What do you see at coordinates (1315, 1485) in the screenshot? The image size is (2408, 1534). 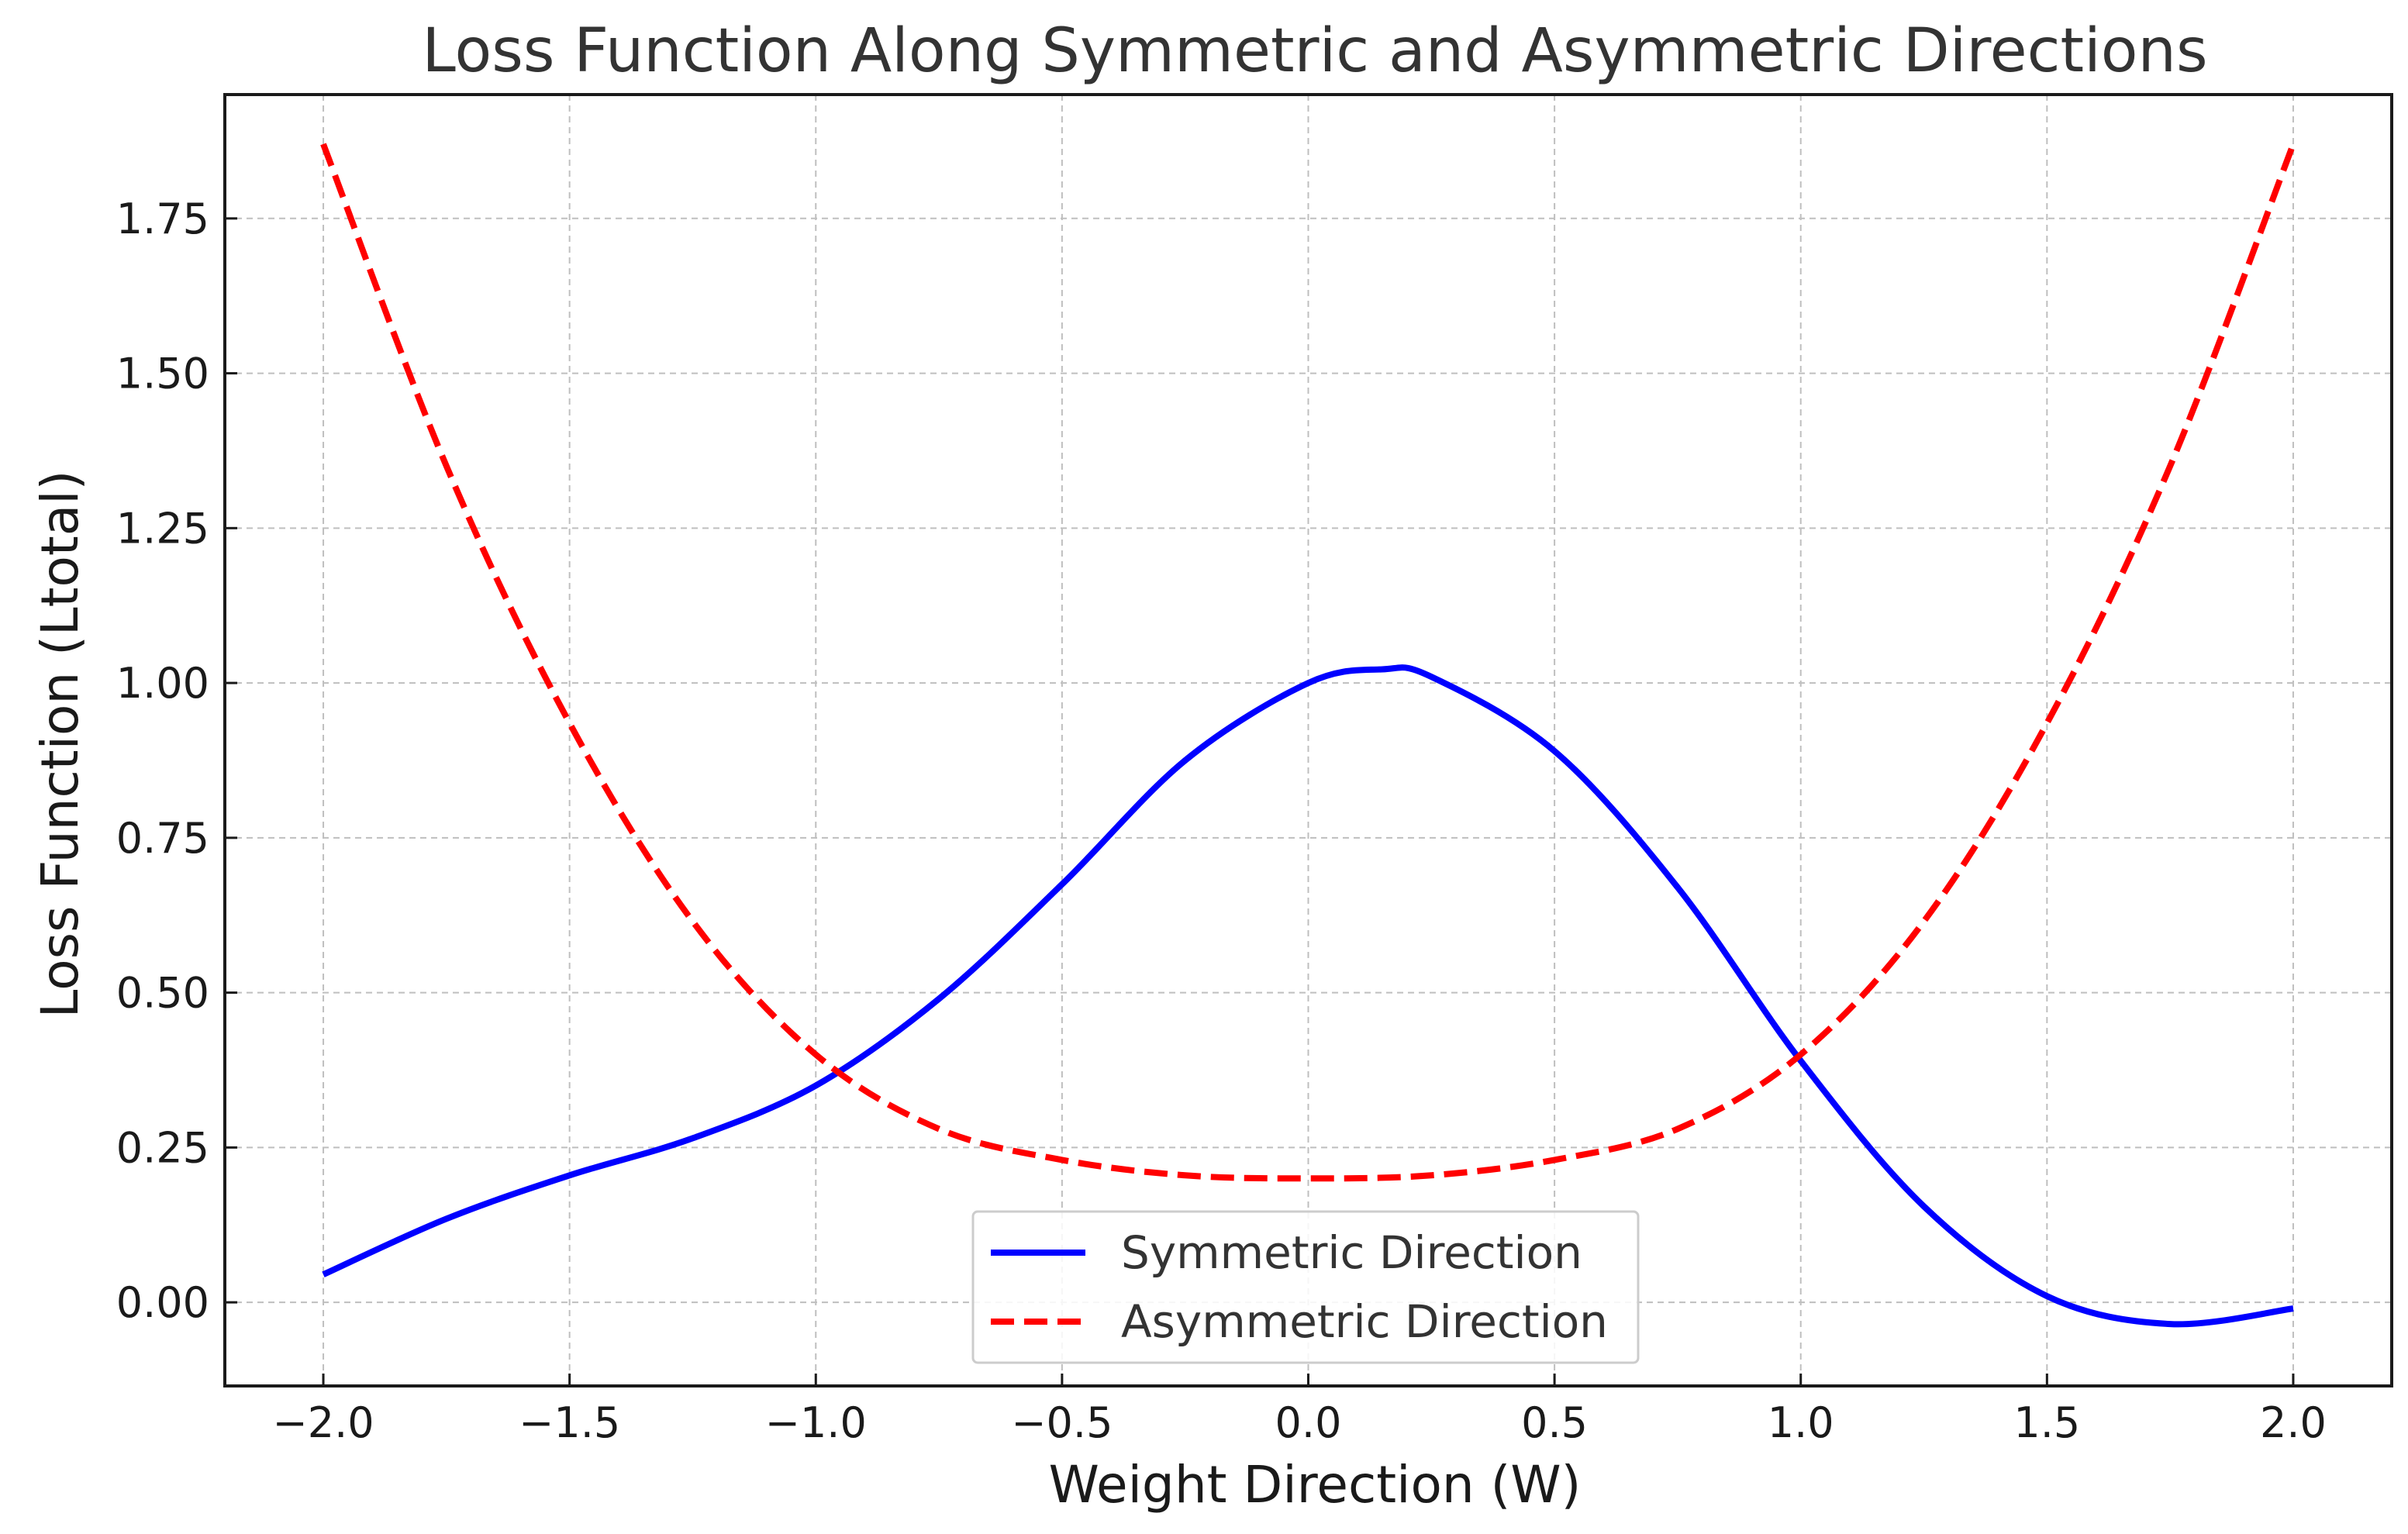 I see `x-axis-label: Weight Direction (W)` at bounding box center [1315, 1485].